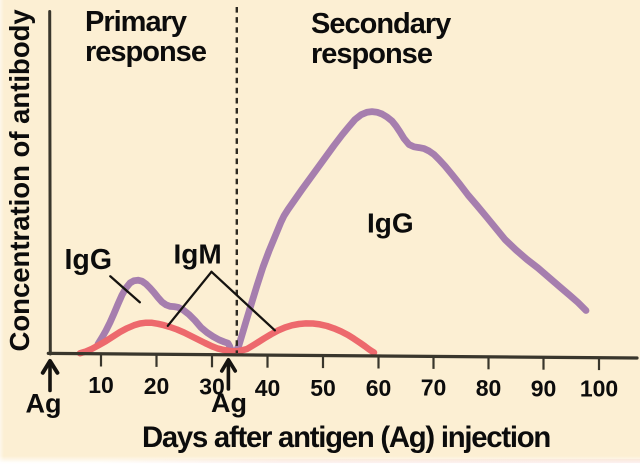 This screenshot has height=464, width=640. What do you see at coordinates (346, 437) in the screenshot?
I see `svg-text:Days after antigen (Ag) inject: Days after antigen (Ag) injection` at bounding box center [346, 437].